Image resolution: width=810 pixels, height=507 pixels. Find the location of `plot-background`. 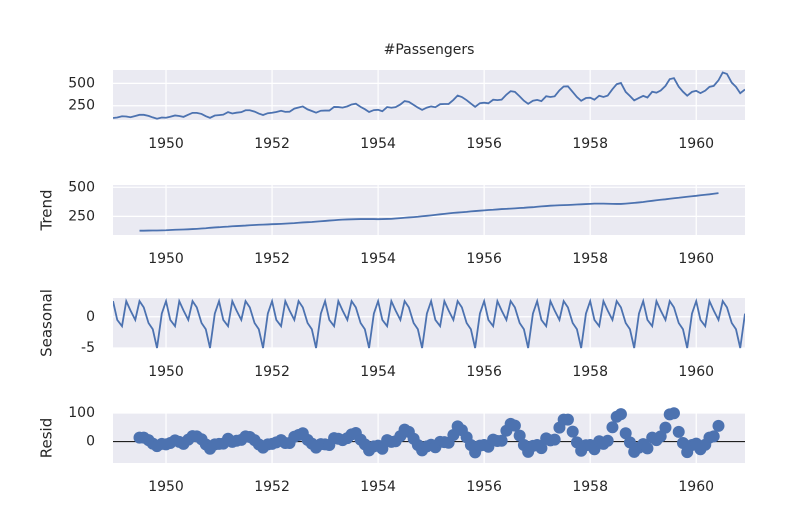

plot-background is located at coordinates (429, 95).